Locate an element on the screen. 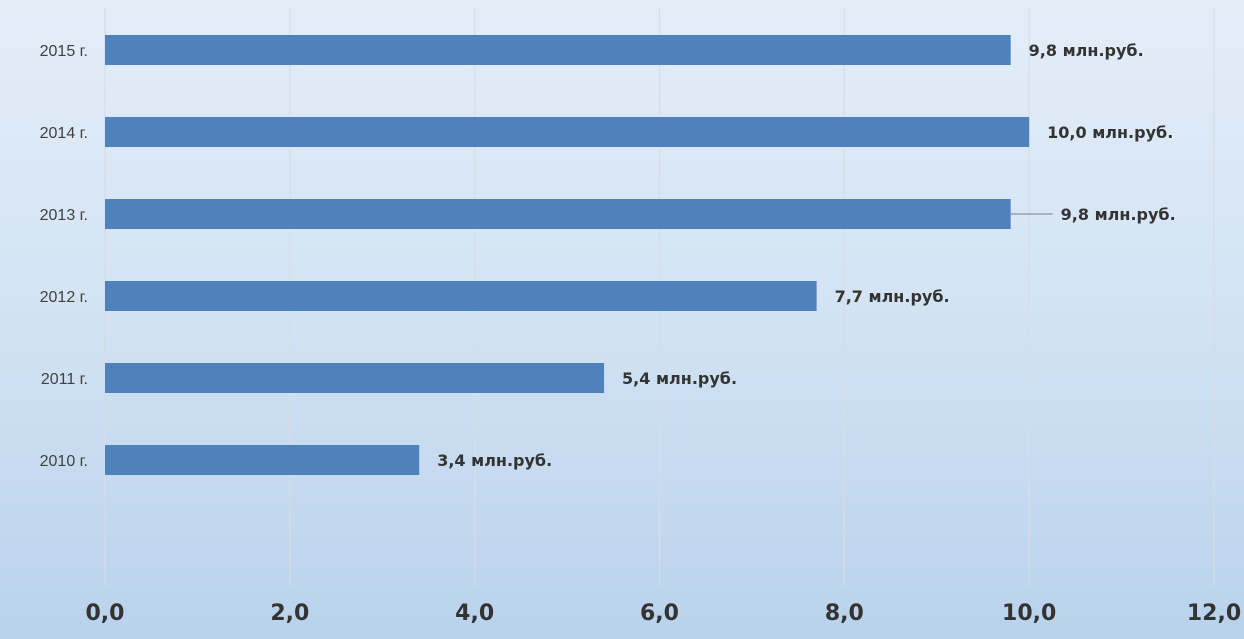 This screenshot has width=1244, height=639. category-label: 2015 г. is located at coordinates (64, 51).